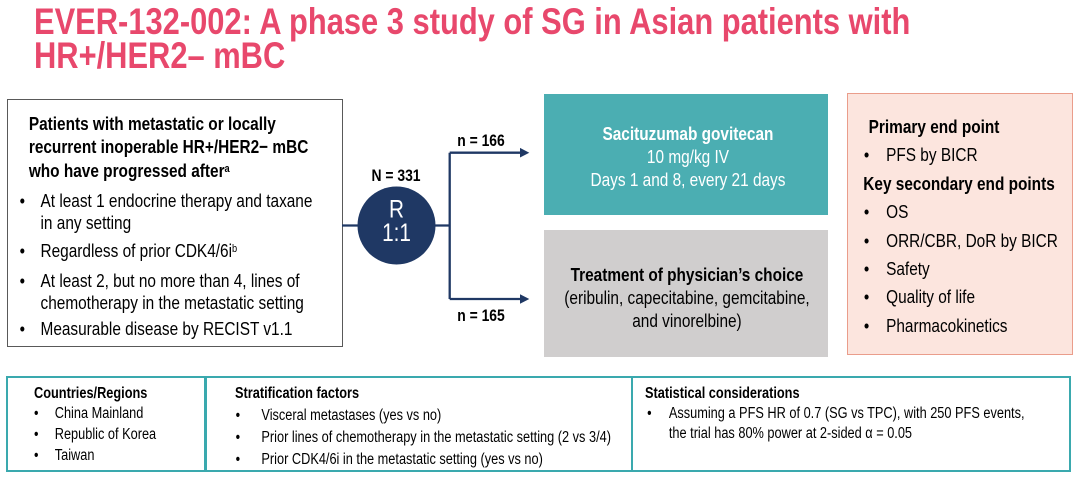  Describe the element at coordinates (396, 232) in the screenshot. I see `svg-text: 1:1` at that location.